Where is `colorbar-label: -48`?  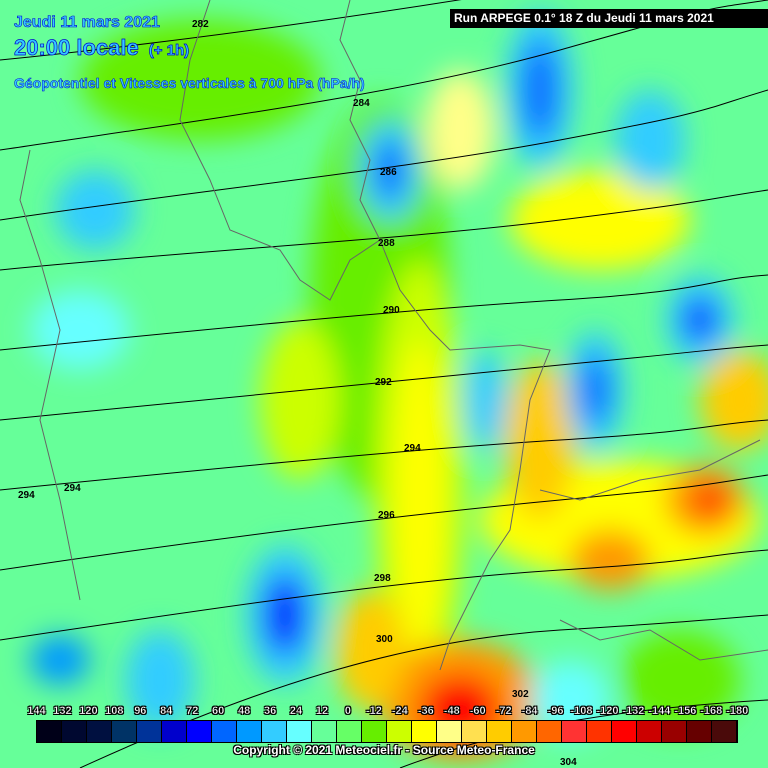
colorbar-label: -48 is located at coordinates (451, 711).